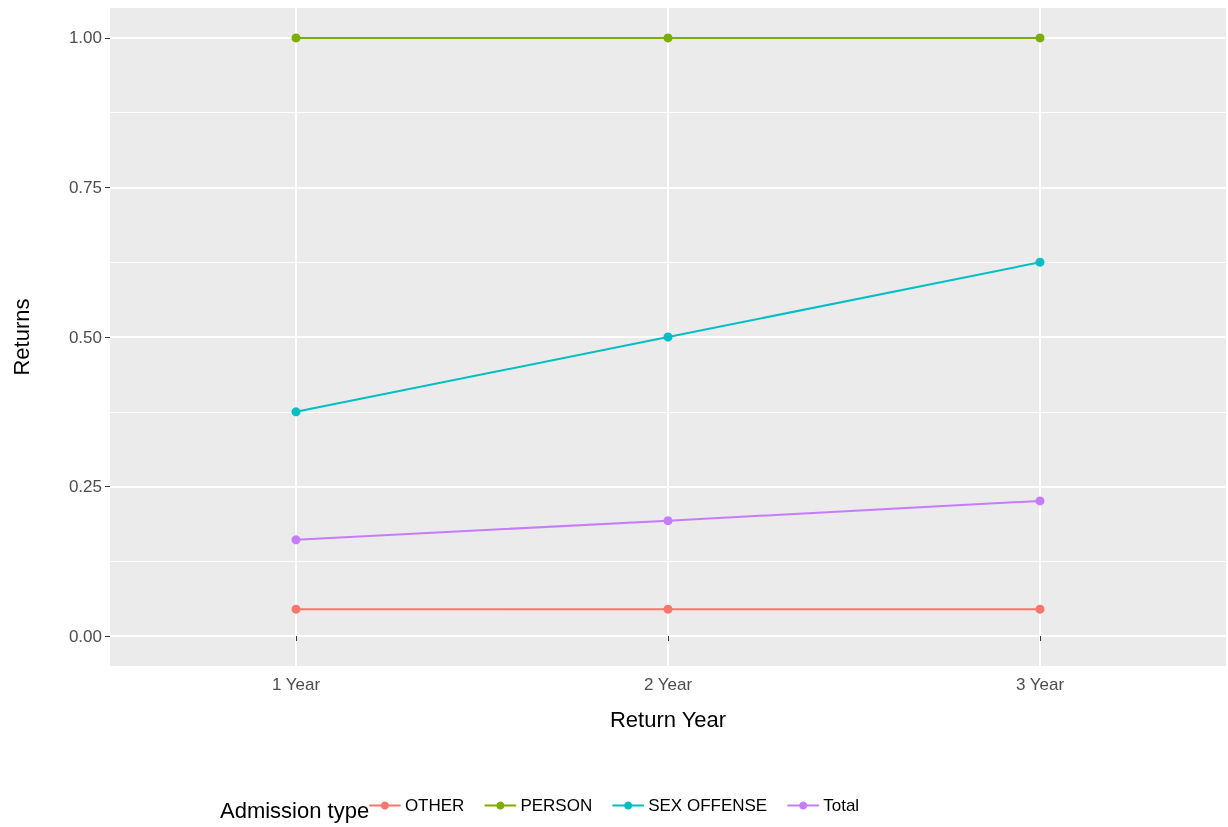 This screenshot has width=1228, height=827. Describe the element at coordinates (85, 337) in the screenshot. I see `y-tick-label: 0.50` at that location.